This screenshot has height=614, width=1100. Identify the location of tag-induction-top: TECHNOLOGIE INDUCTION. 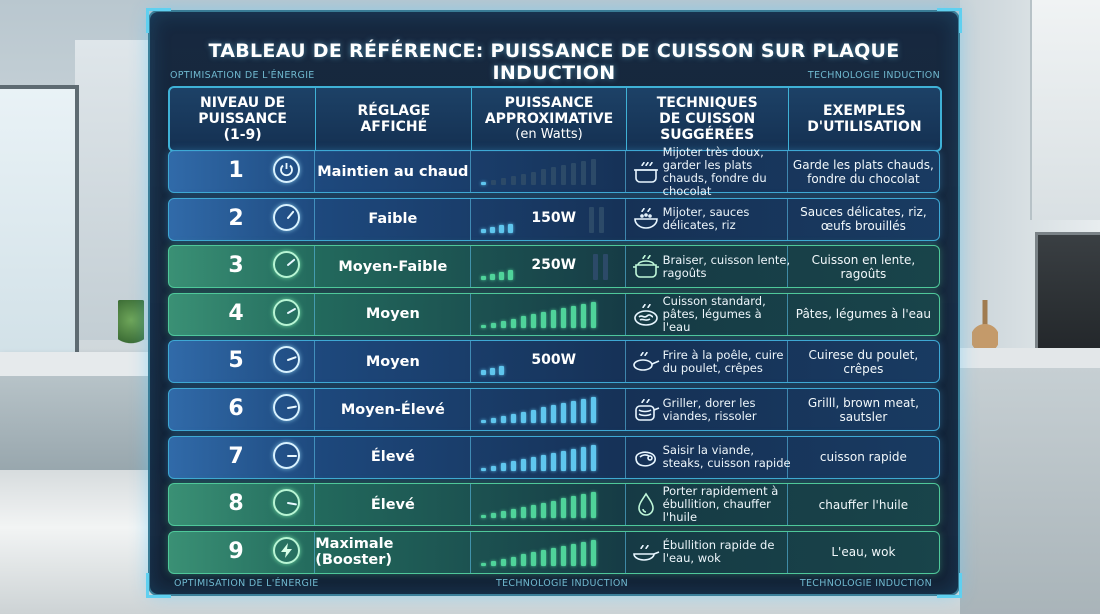
(873, 75).